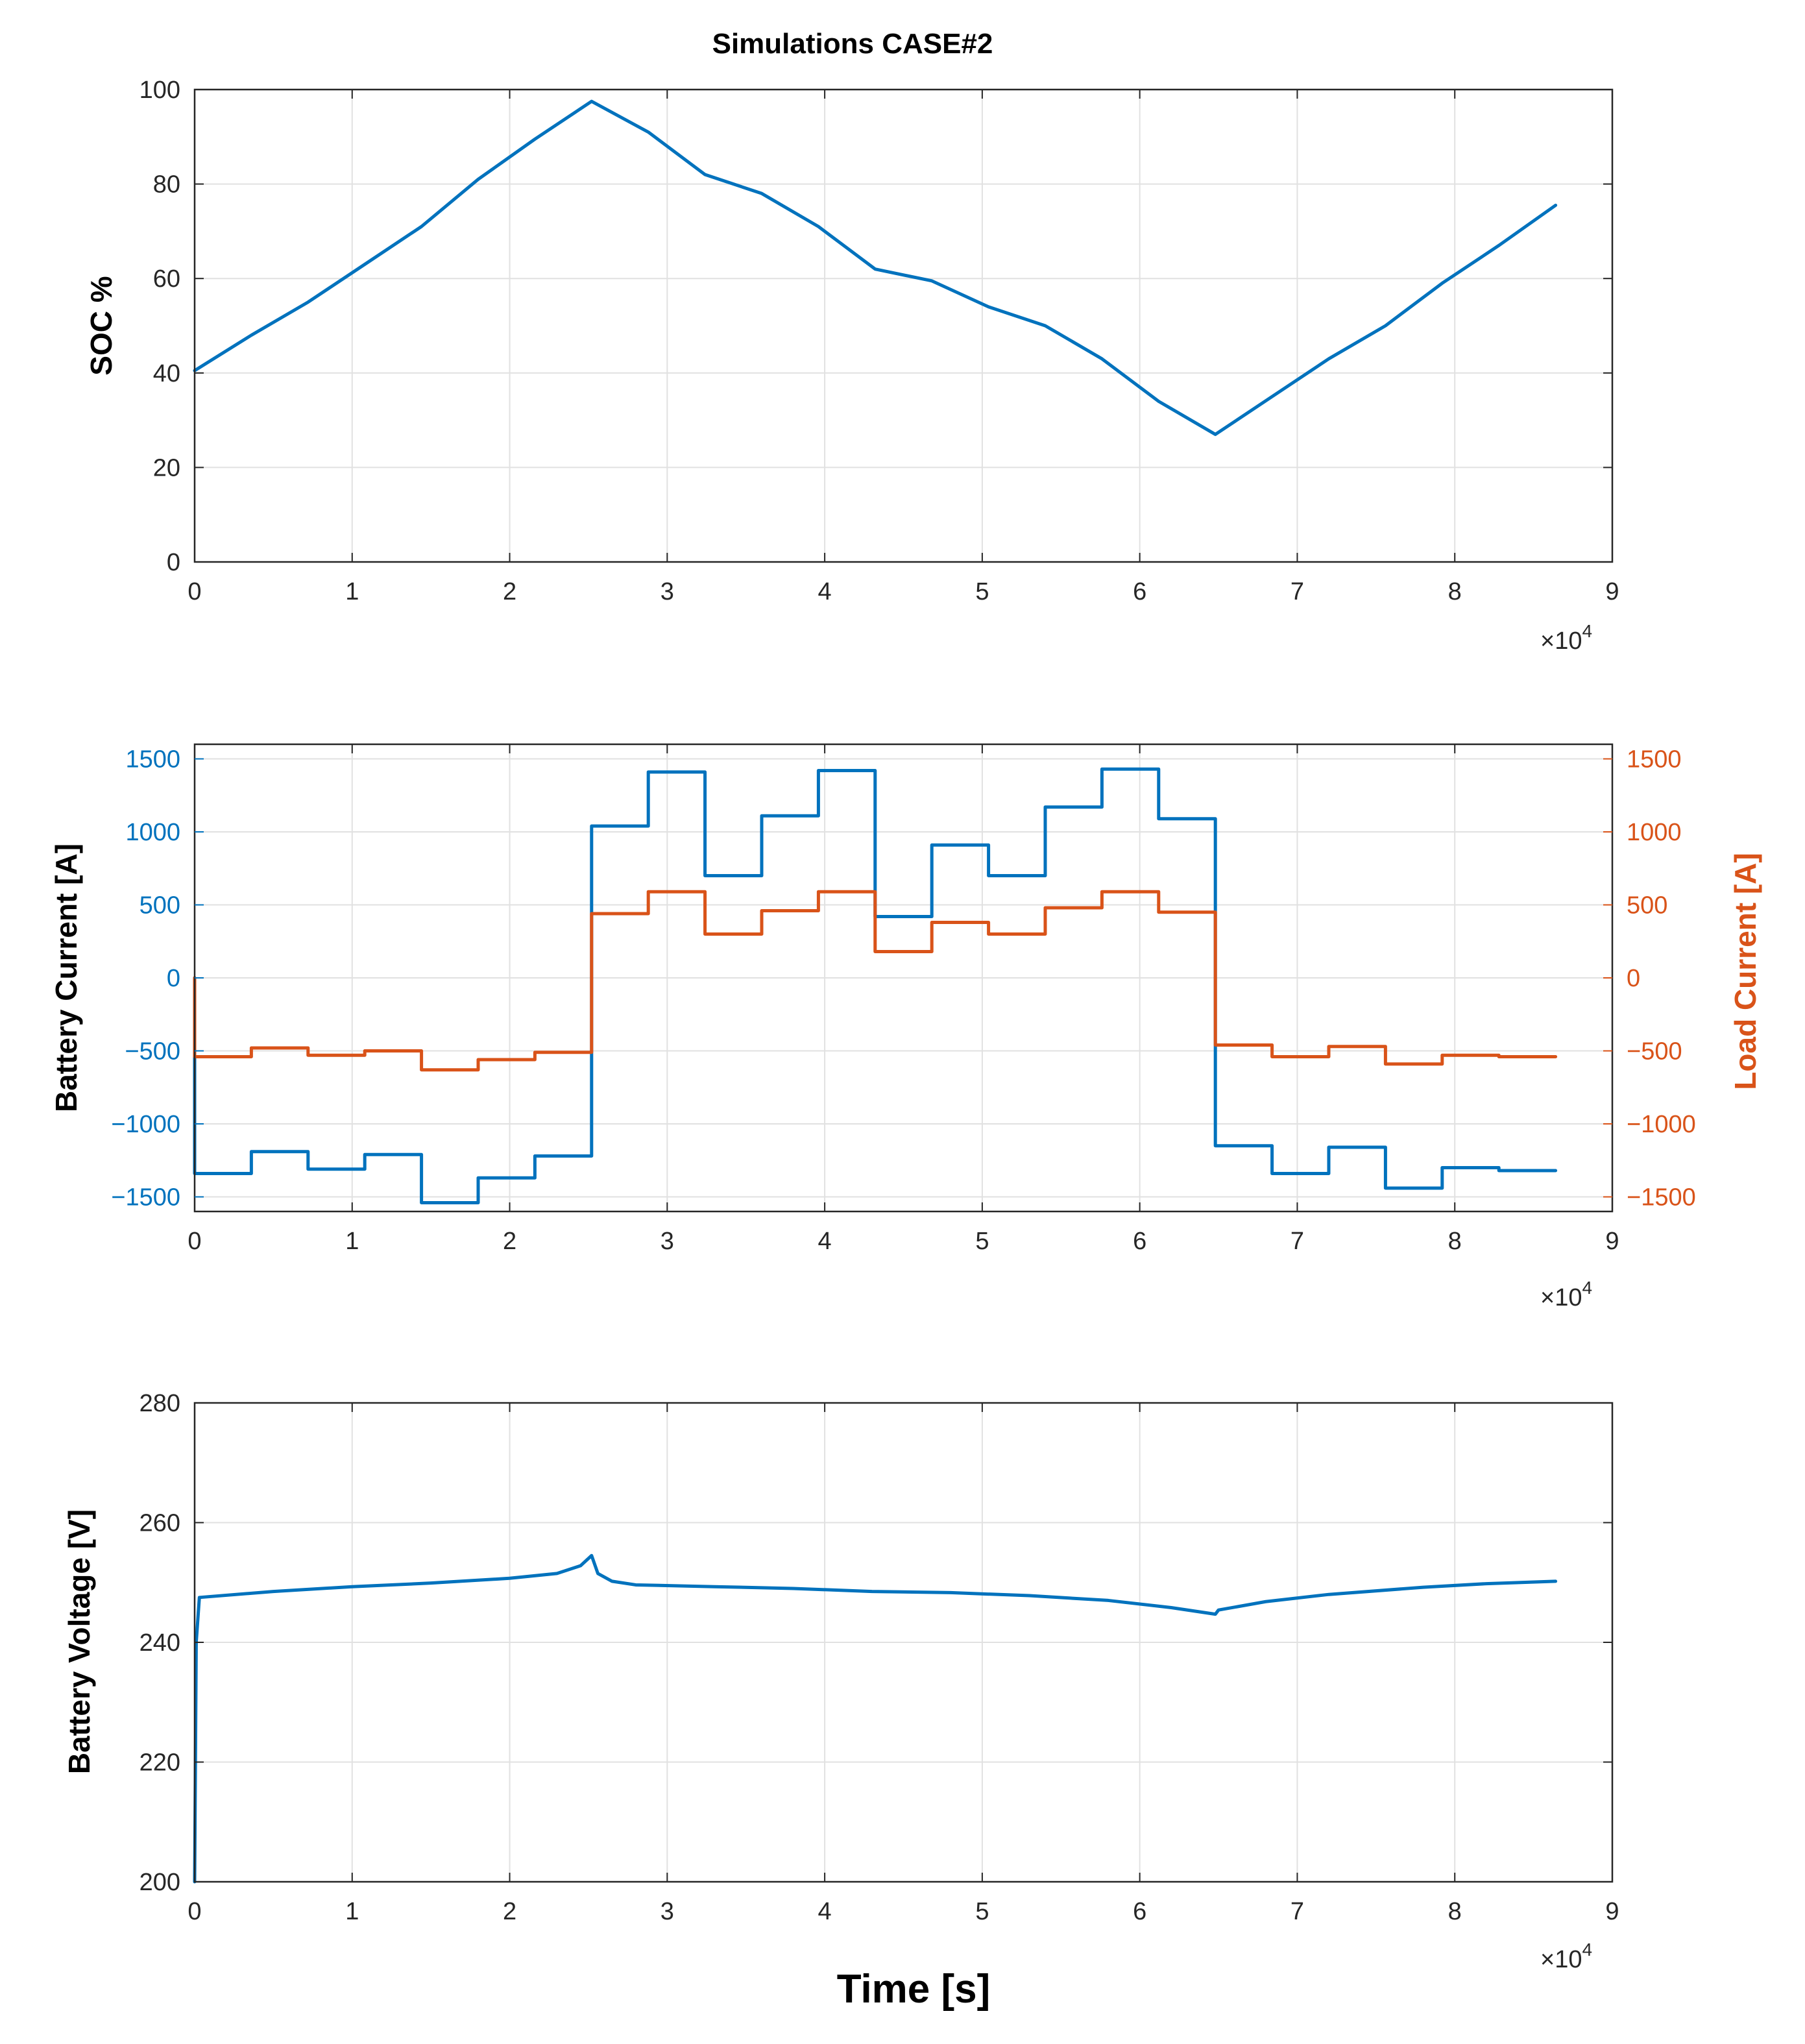  I want to click on voltage-series, so click(875, 1718).